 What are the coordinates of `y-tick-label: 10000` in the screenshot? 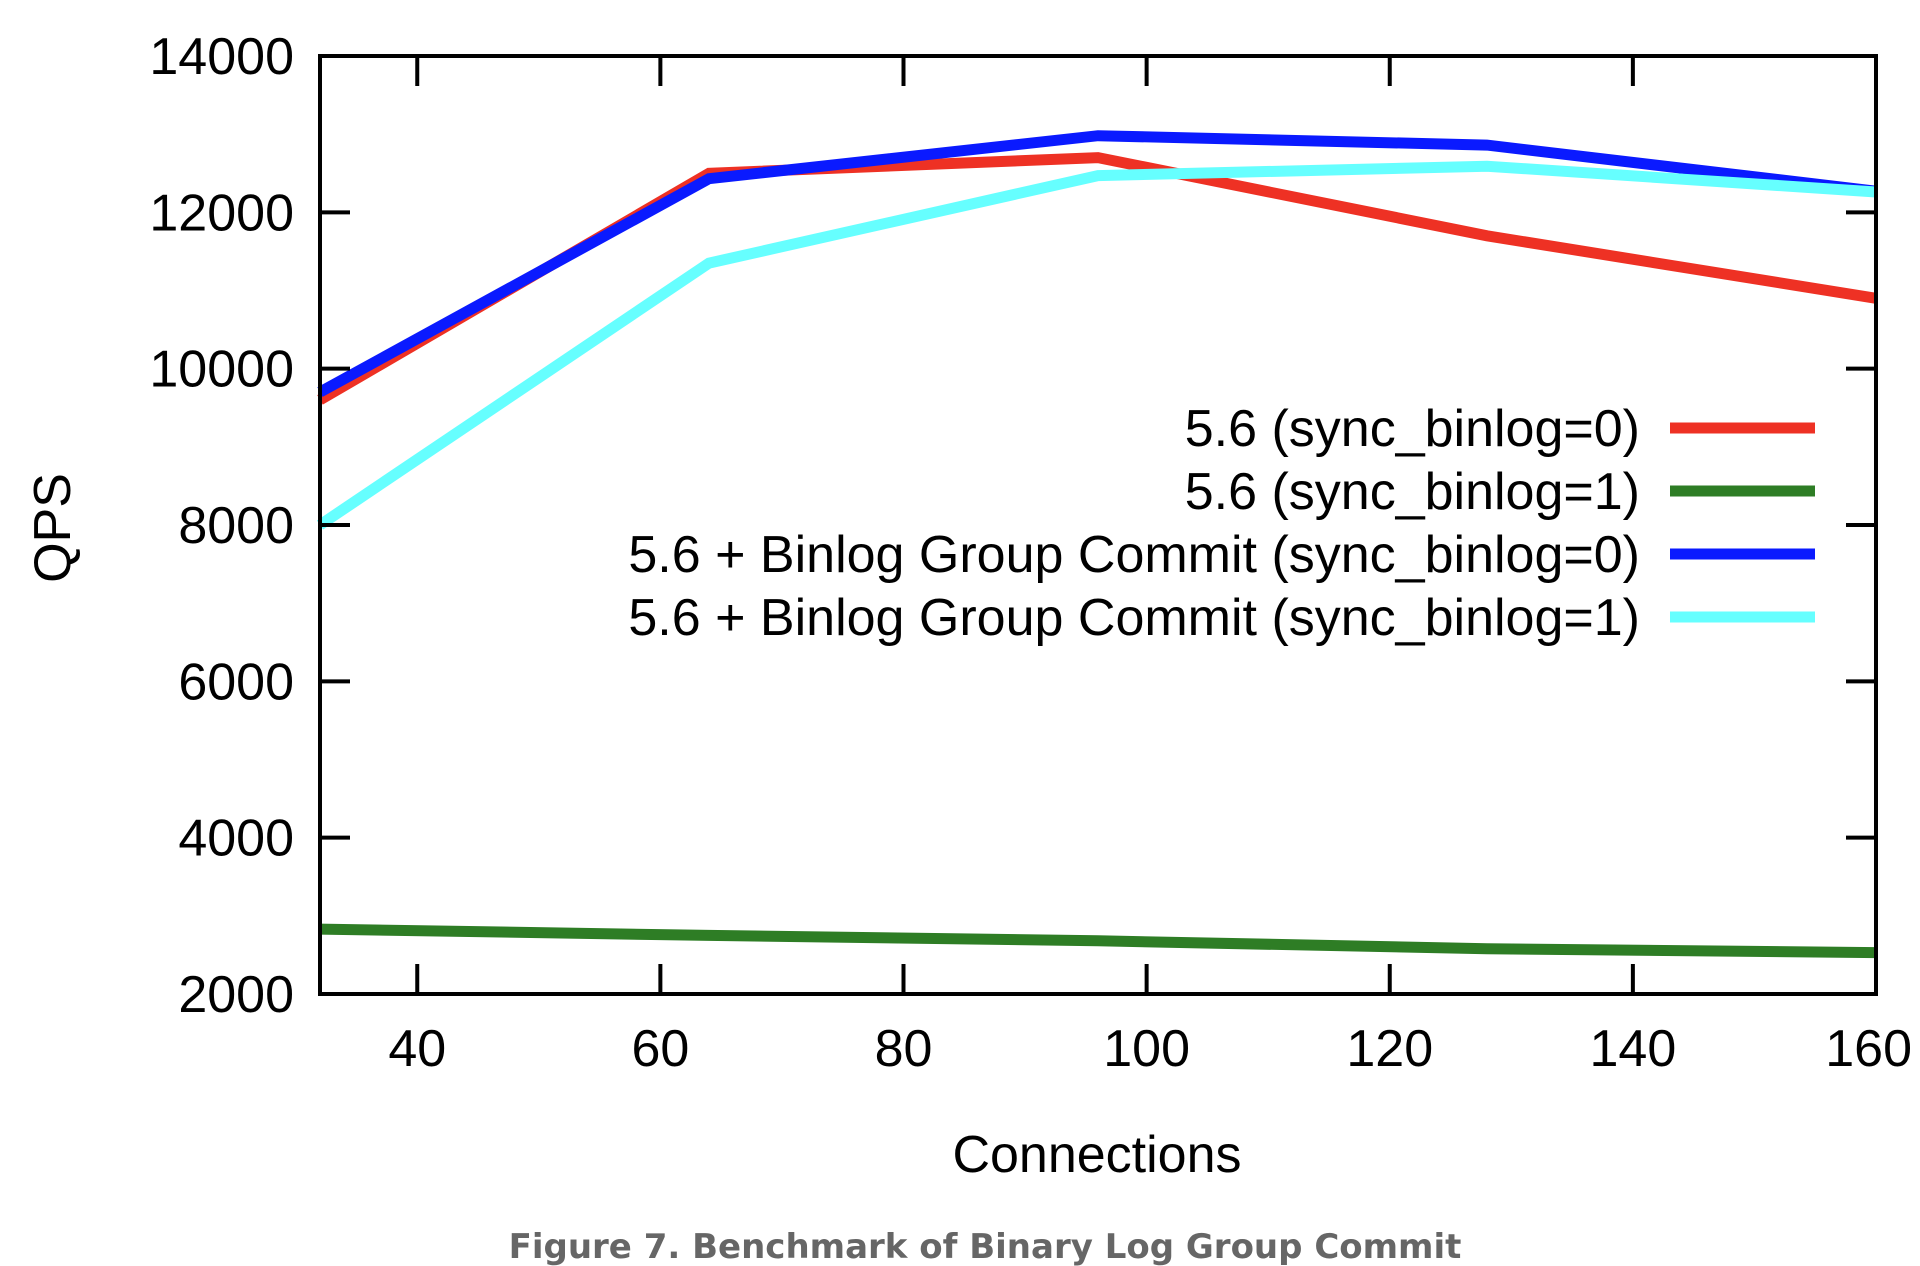 It's located at (221, 370).